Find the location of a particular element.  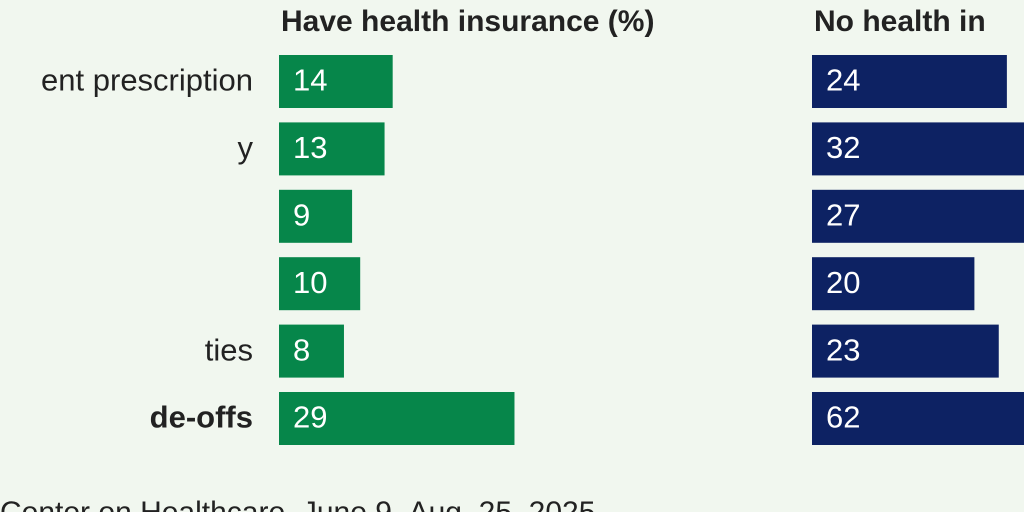

value-label: 14 is located at coordinates (310, 80).